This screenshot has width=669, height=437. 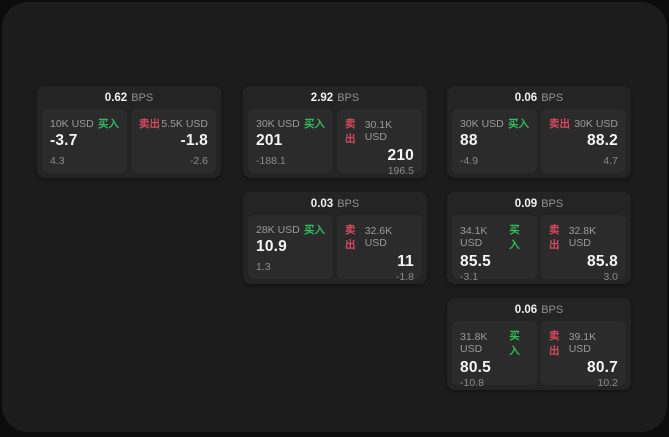 What do you see at coordinates (400, 155) in the screenshot?
I see `sell-price: 210` at bounding box center [400, 155].